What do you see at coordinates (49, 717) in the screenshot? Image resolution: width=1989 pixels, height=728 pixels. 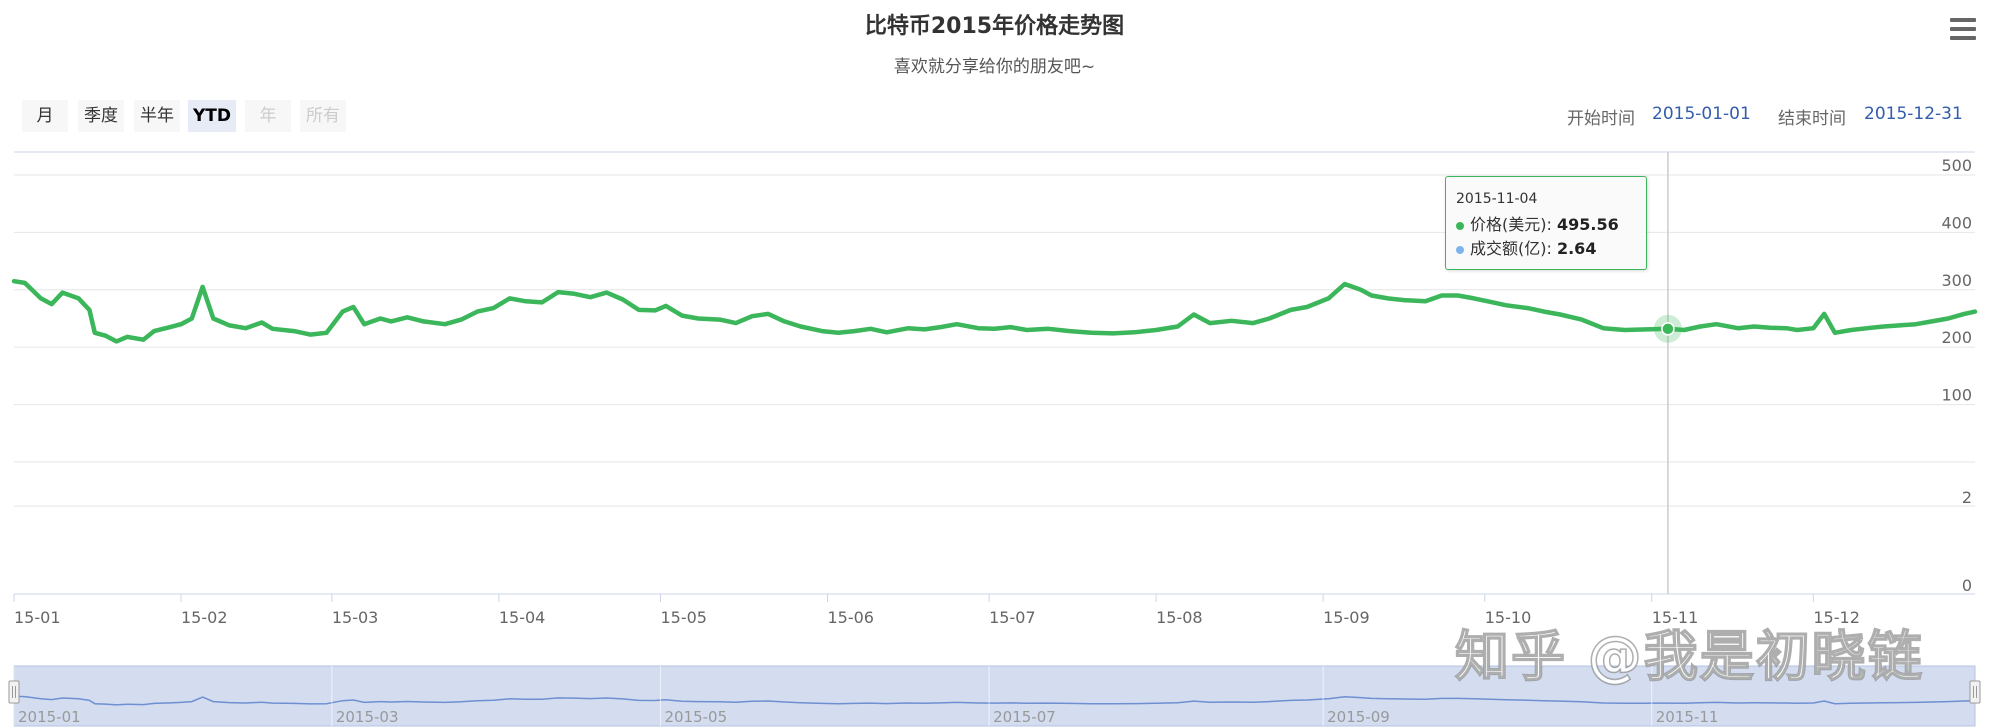 I see `navigator-tick-label-0: 2015-01` at bounding box center [49, 717].